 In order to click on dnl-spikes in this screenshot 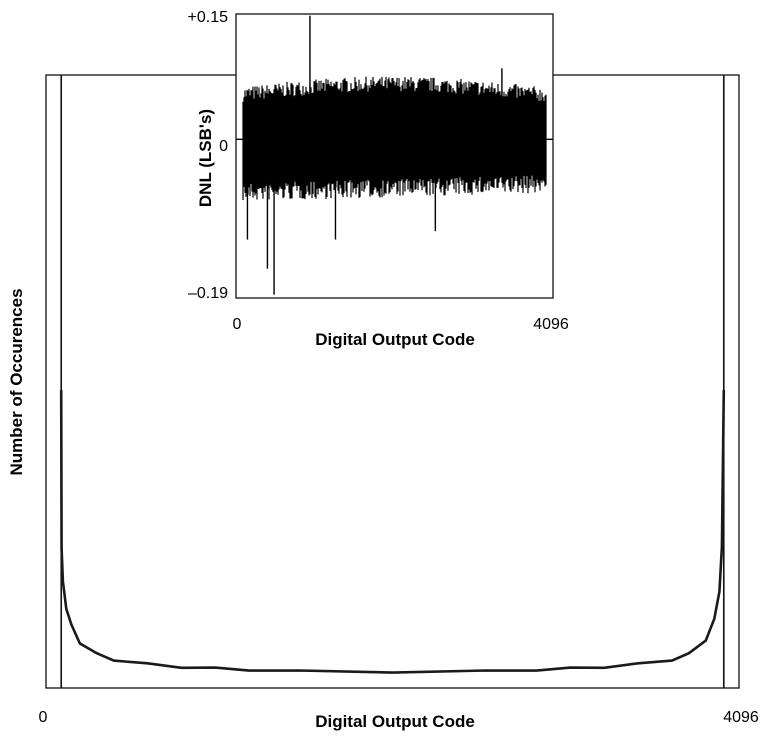, I will do `click(374, 155)`.